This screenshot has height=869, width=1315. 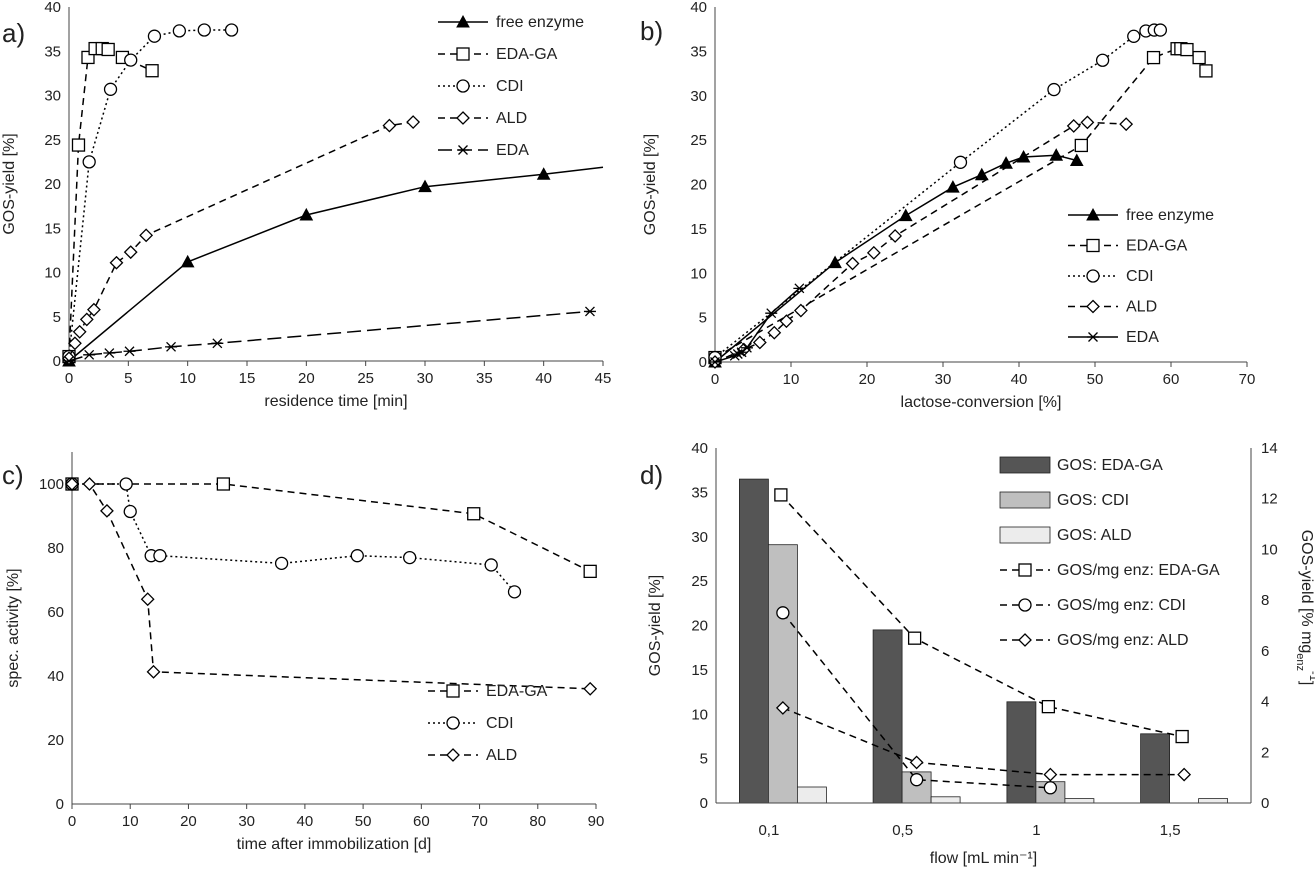 I want to click on panel-b-point-eda-ga, so click(x=1199, y=57).